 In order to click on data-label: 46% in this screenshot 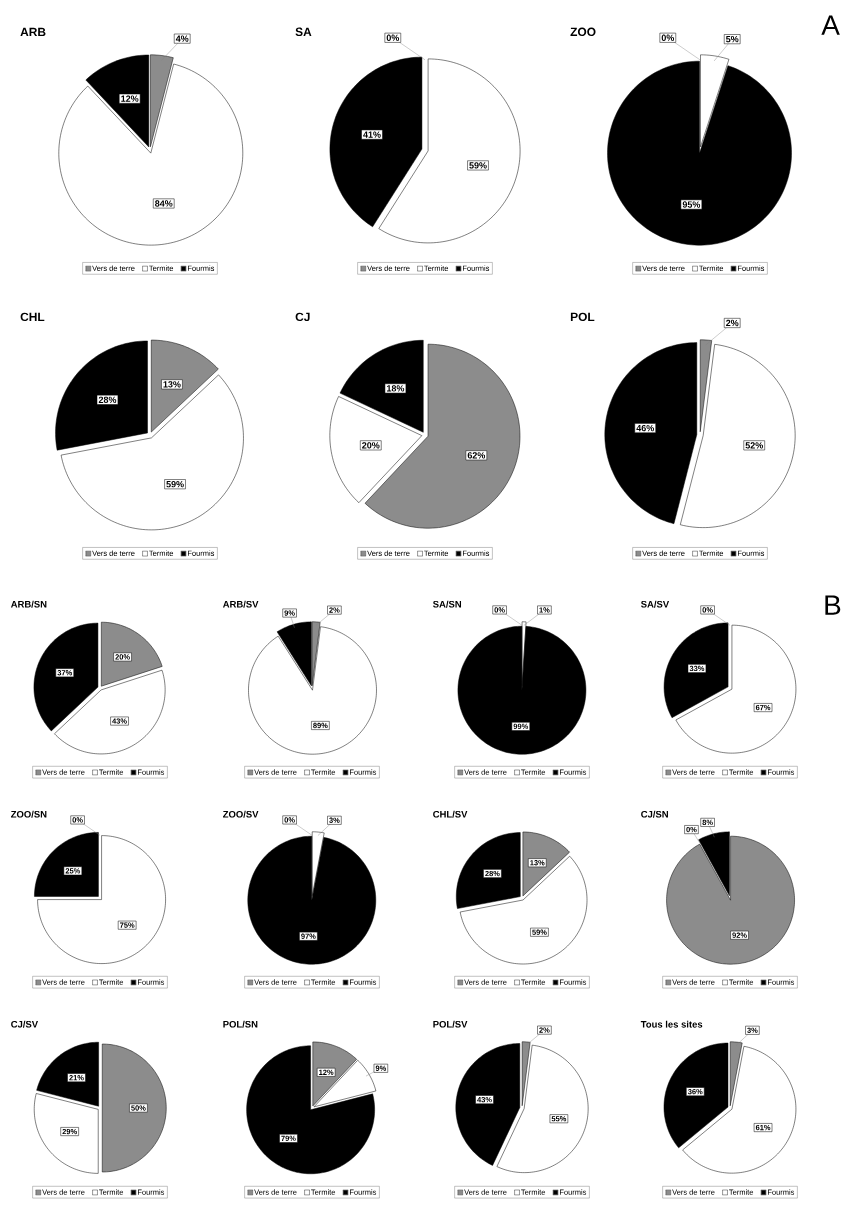, I will do `click(645, 428)`.